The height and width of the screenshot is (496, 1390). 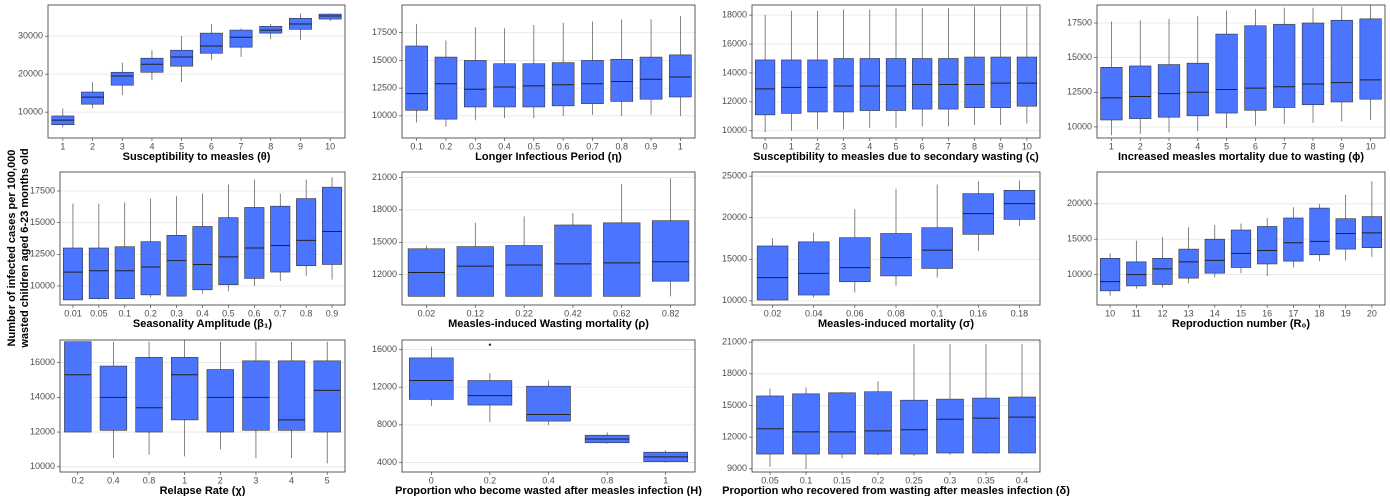 What do you see at coordinates (773, 313) in the screenshot?
I see `x-tick-label: 0.02` at bounding box center [773, 313].